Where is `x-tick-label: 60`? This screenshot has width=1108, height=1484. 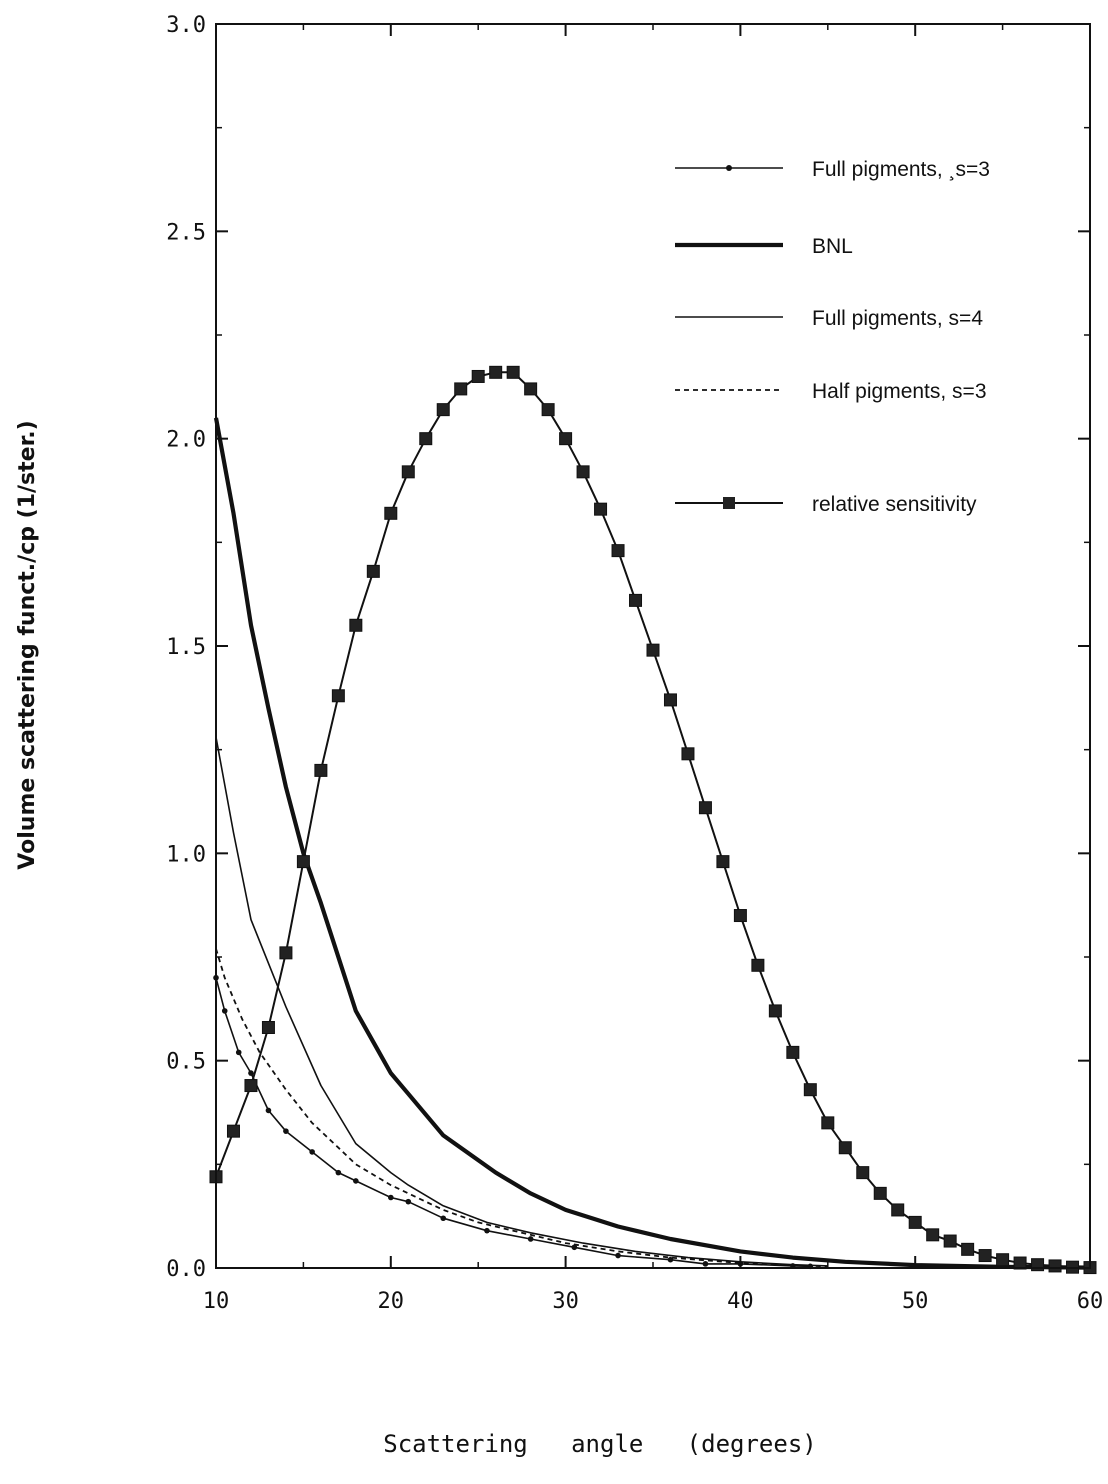 x-tick-label: 60 is located at coordinates (1090, 1301).